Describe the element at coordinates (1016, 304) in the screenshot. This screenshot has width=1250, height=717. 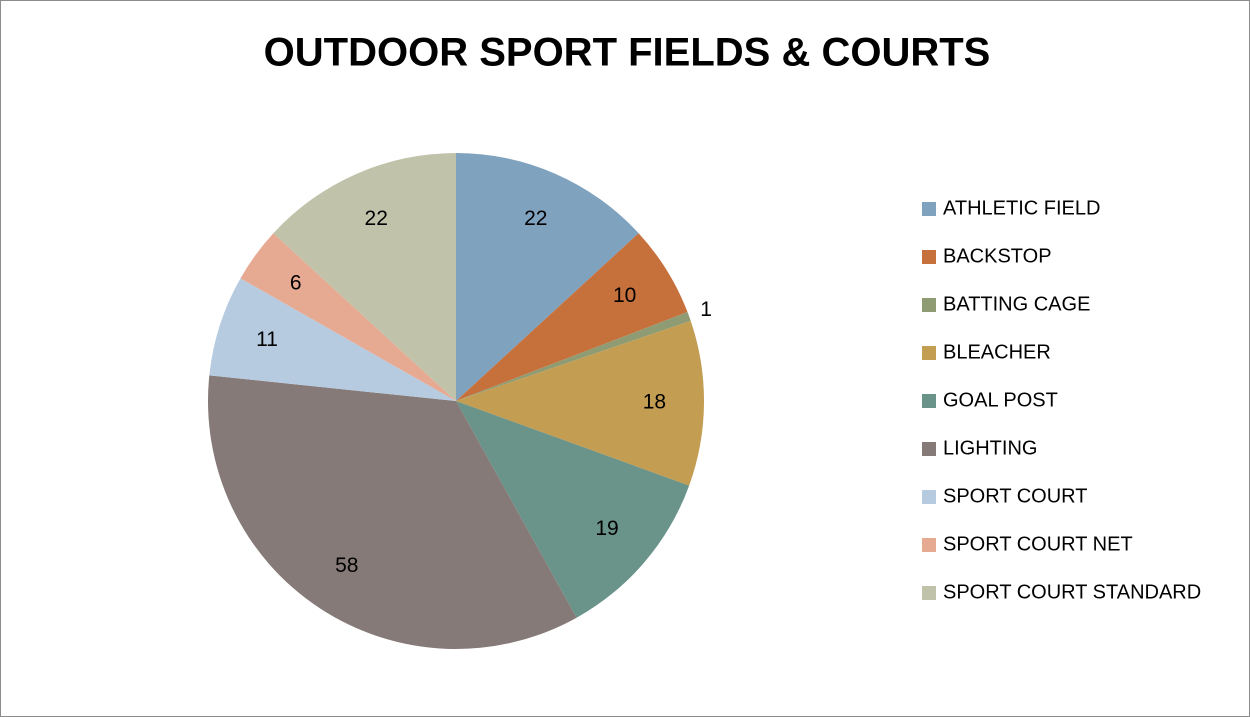
I see `legend-label: BATTING CAGE` at that location.